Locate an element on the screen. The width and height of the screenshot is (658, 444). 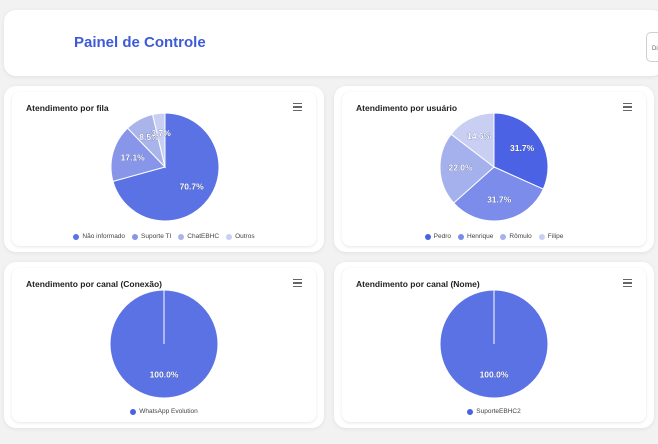
data-label-suporte-ti: 17.1% is located at coordinates (133, 157).